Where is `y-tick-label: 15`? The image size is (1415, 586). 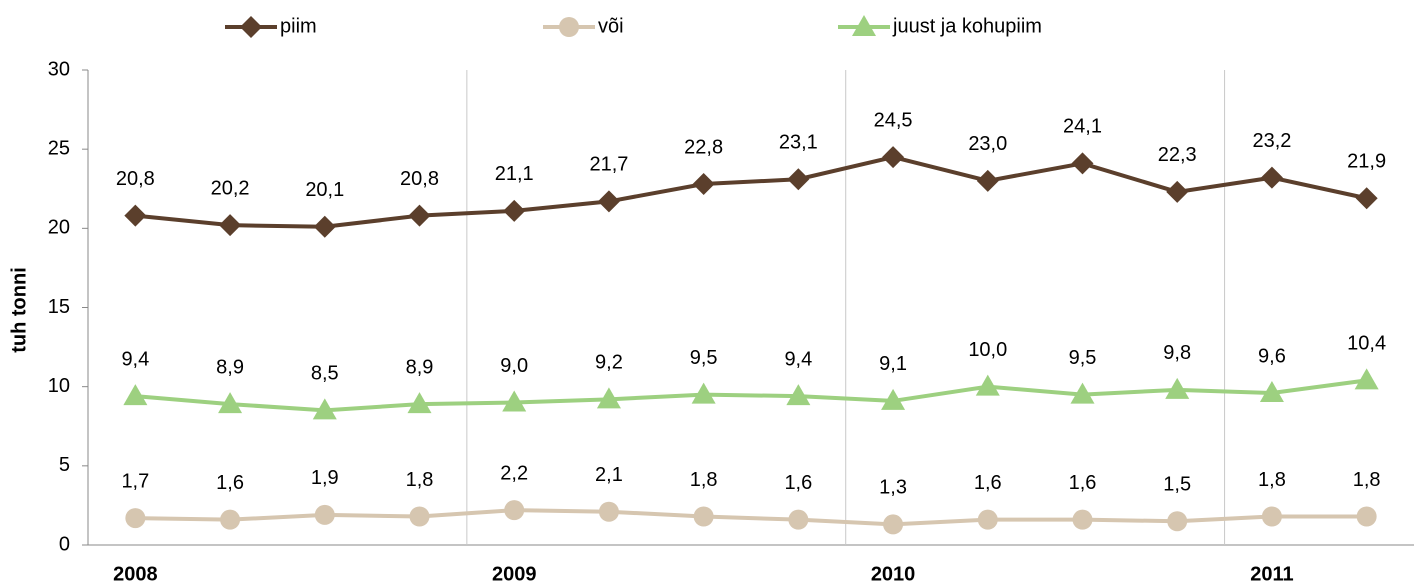
y-tick-label: 15 is located at coordinates (59, 307).